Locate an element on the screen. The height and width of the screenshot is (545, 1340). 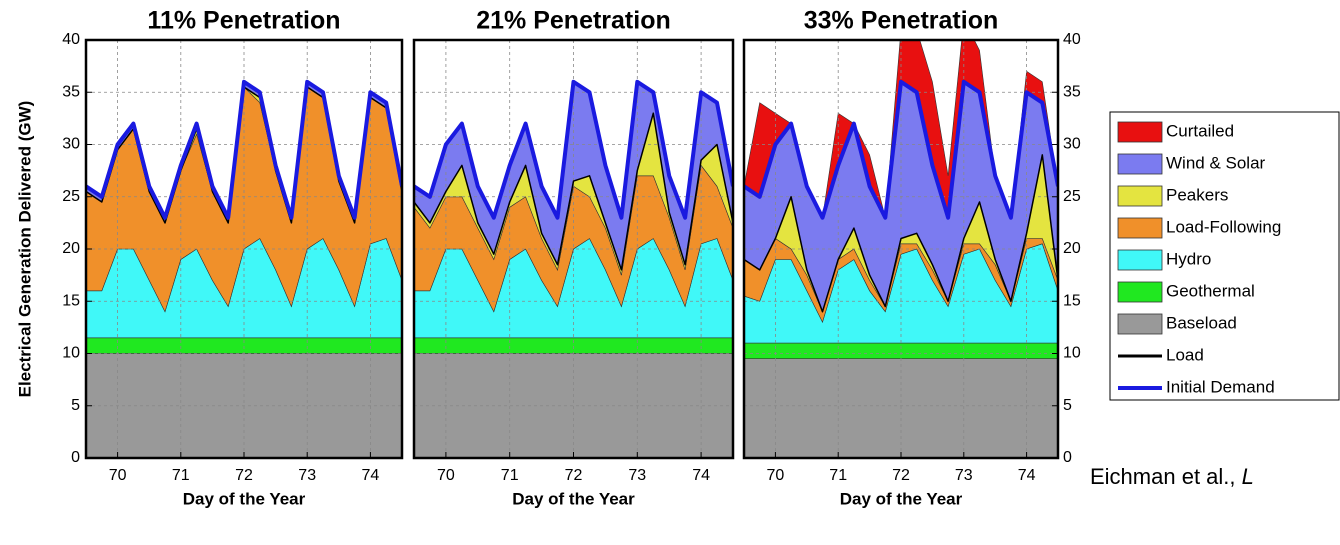
source-note: Eichman et al., L is located at coordinates (1172, 476).